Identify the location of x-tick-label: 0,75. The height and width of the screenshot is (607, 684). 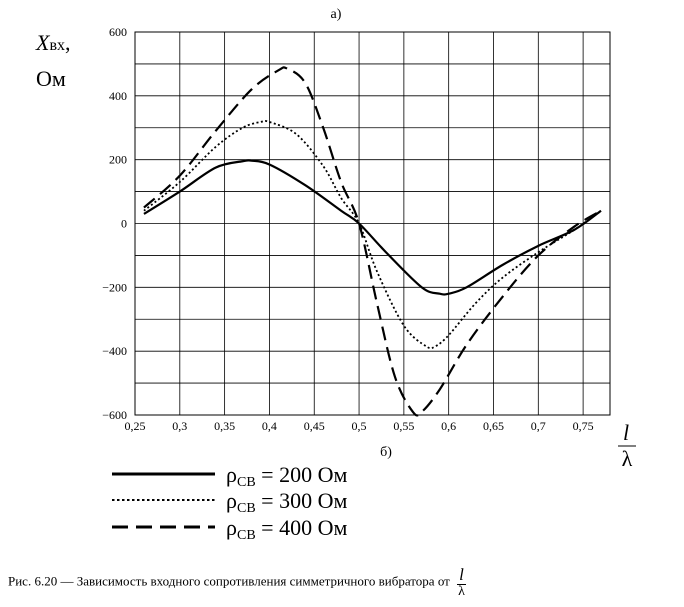
(583, 426).